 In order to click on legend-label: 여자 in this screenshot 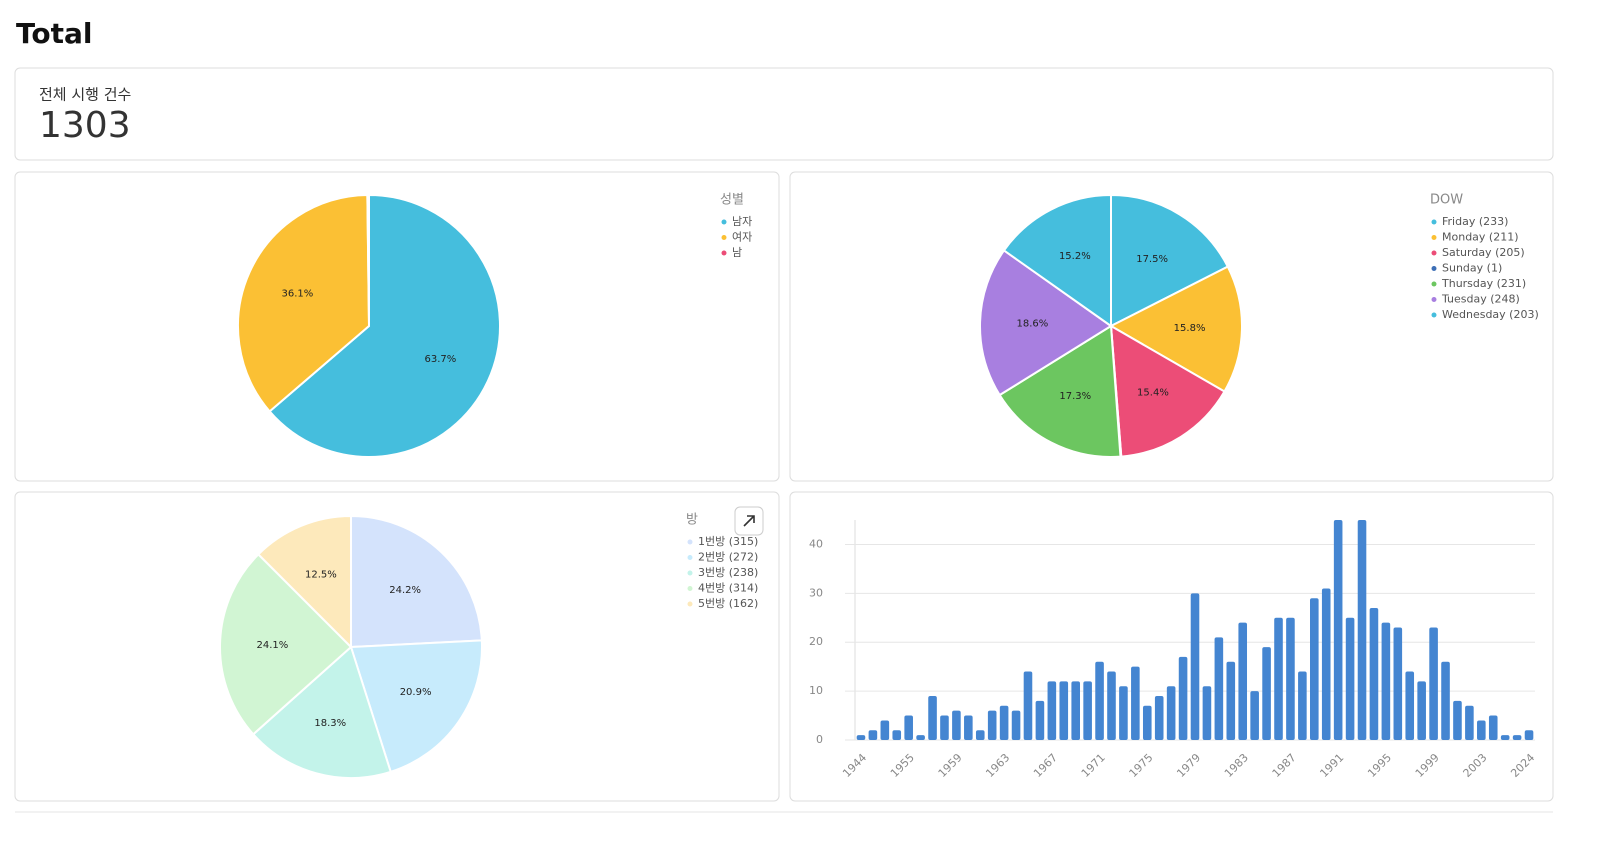, I will do `click(742, 237)`.